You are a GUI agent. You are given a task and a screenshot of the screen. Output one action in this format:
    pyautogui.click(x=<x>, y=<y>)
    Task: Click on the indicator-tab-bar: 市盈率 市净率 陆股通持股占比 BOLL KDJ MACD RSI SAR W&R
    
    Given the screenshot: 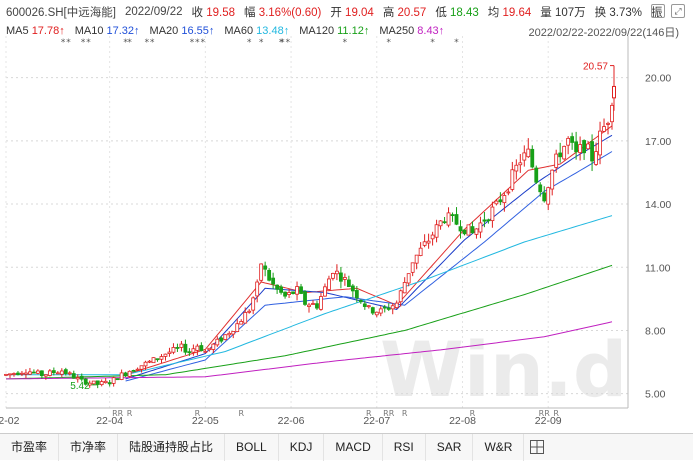 What is the action you would take?
    pyautogui.click(x=346, y=447)
    